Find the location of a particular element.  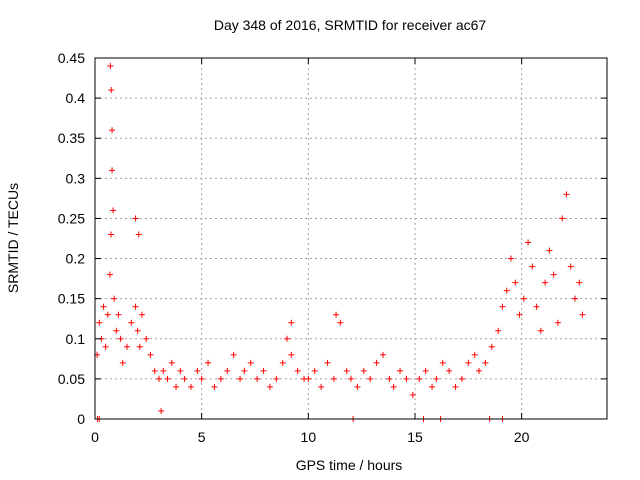

y-tick-label: 0.1 is located at coordinates (76, 339).